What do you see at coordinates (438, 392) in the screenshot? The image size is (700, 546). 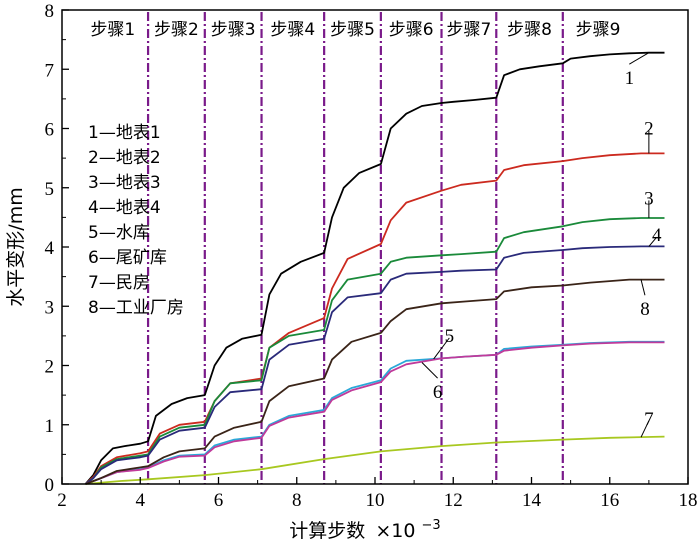 I see `curve-label: 6` at bounding box center [438, 392].